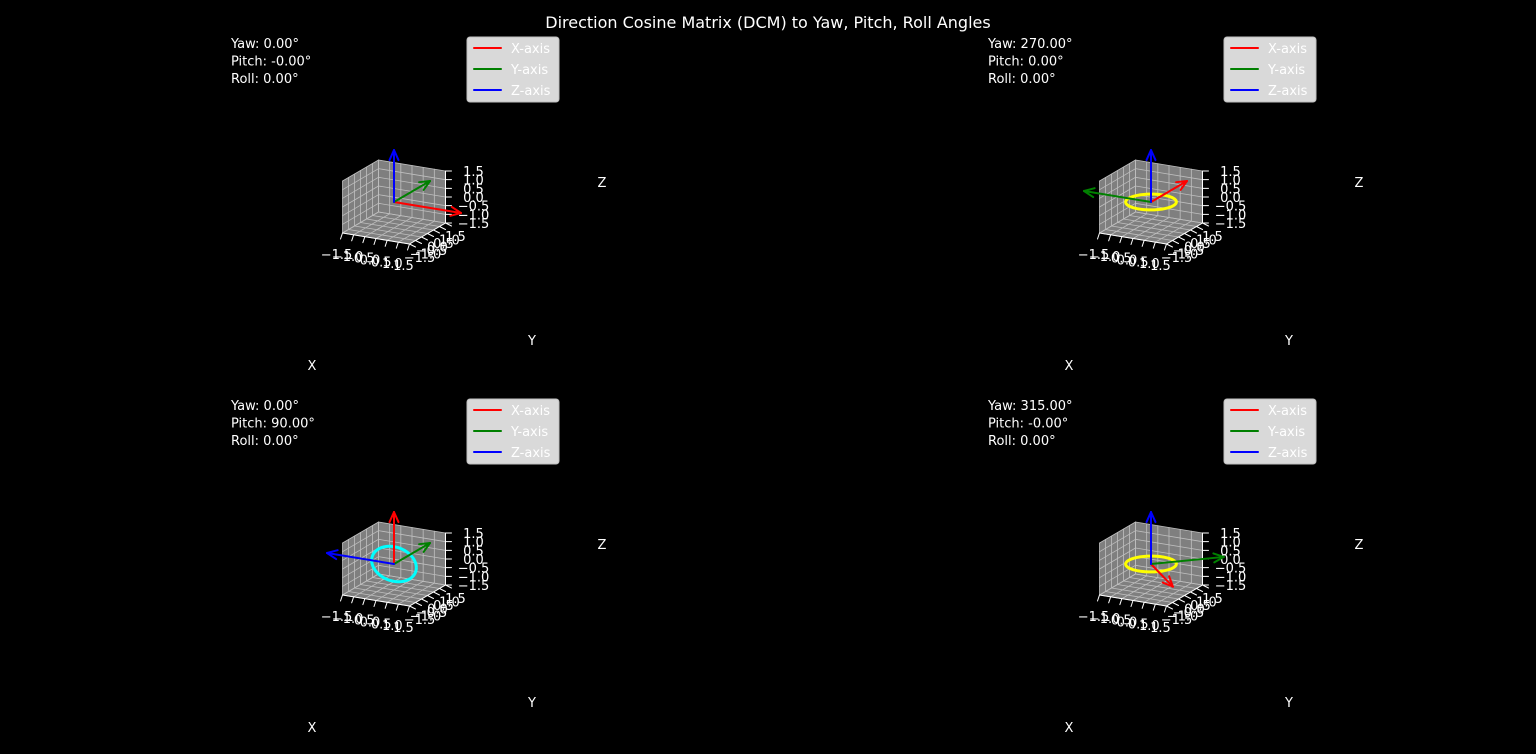  Describe the element at coordinates (474, 586) in the screenshot. I see `z-tick-label: −1.5` at that location.